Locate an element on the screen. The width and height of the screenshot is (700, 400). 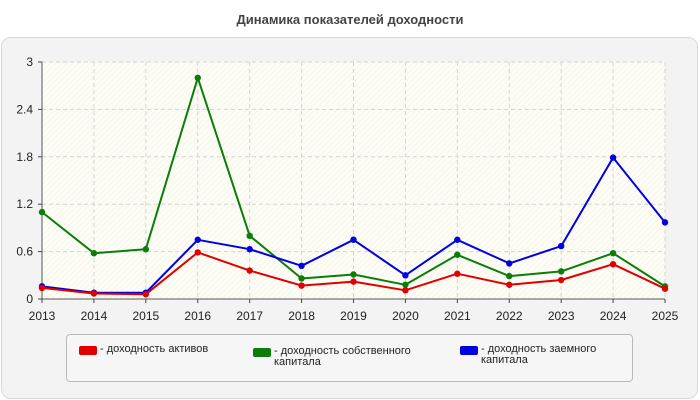
y-tick-label: 3 is located at coordinates (29, 62).